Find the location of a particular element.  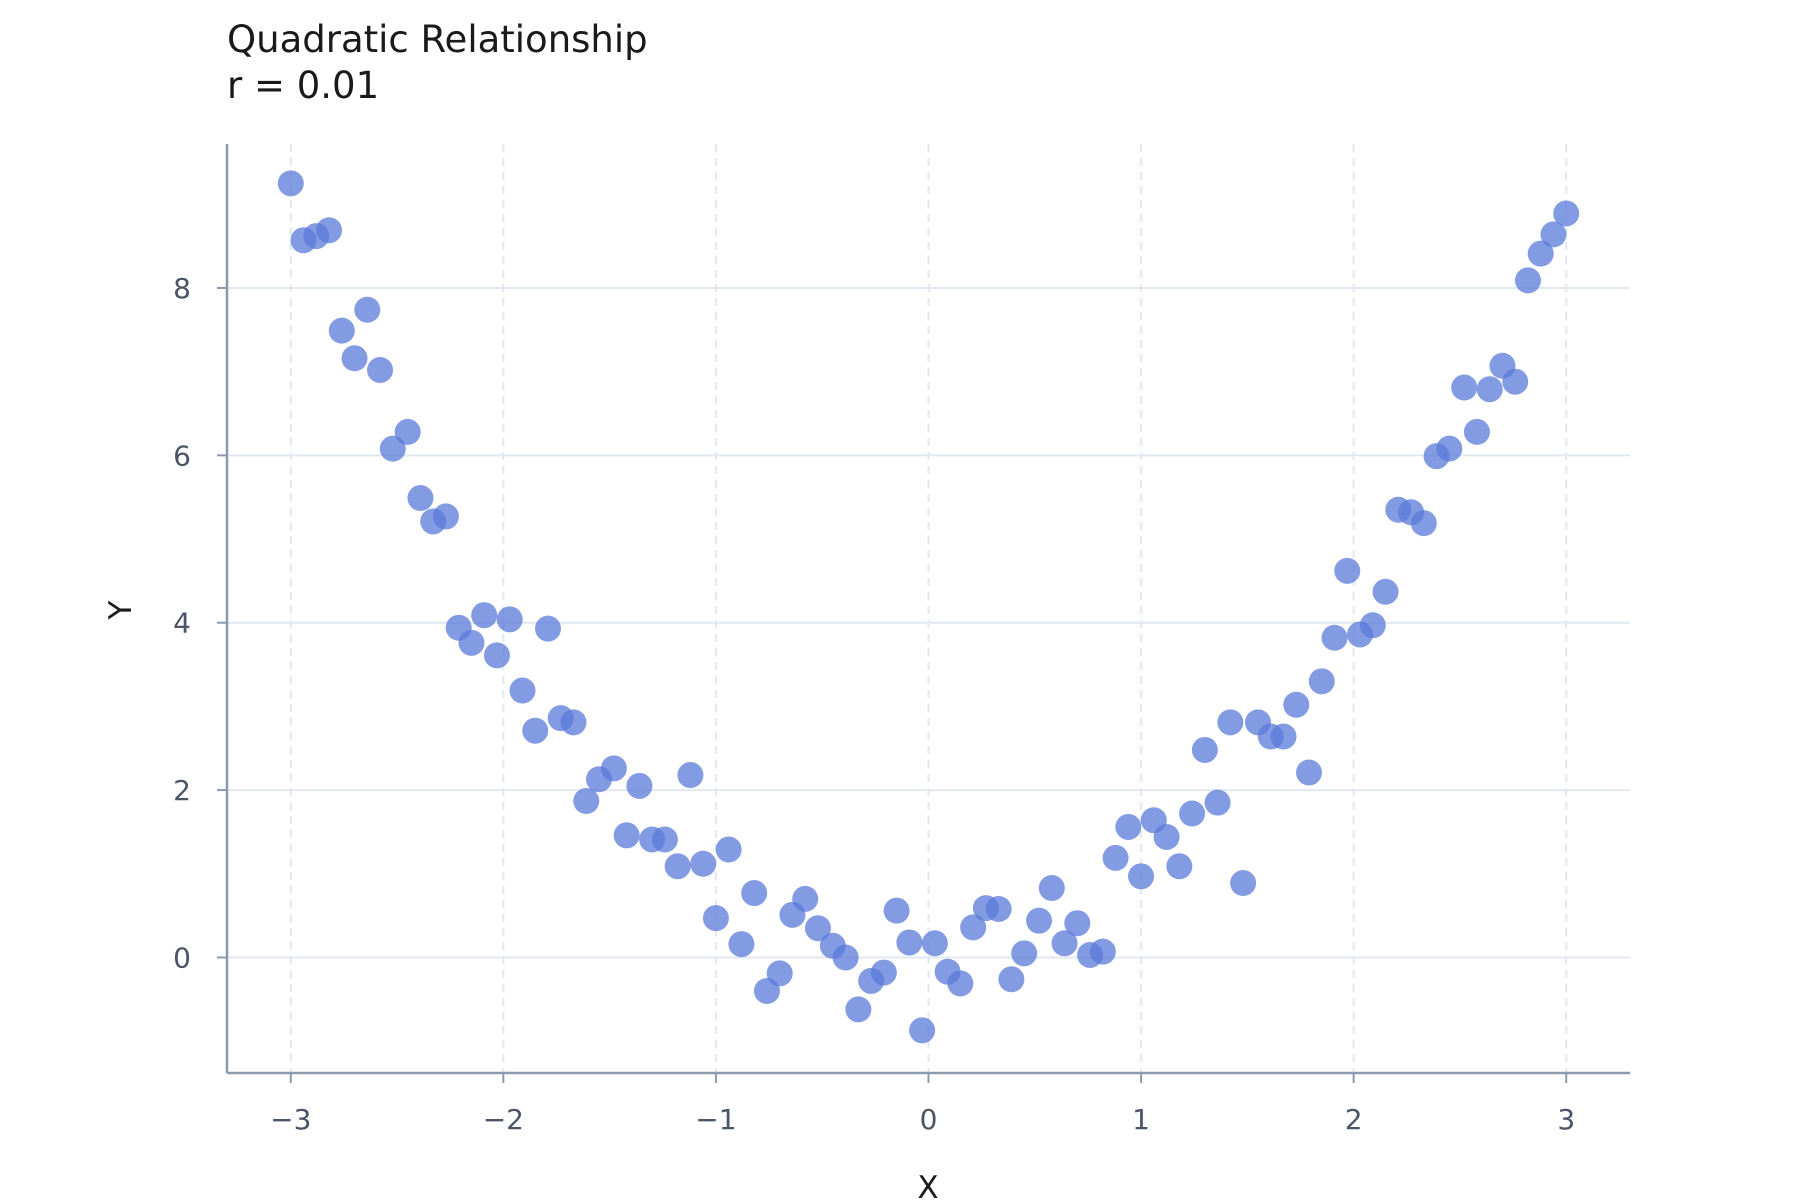

x-tick-label: 1 is located at coordinates (1141, 1119).